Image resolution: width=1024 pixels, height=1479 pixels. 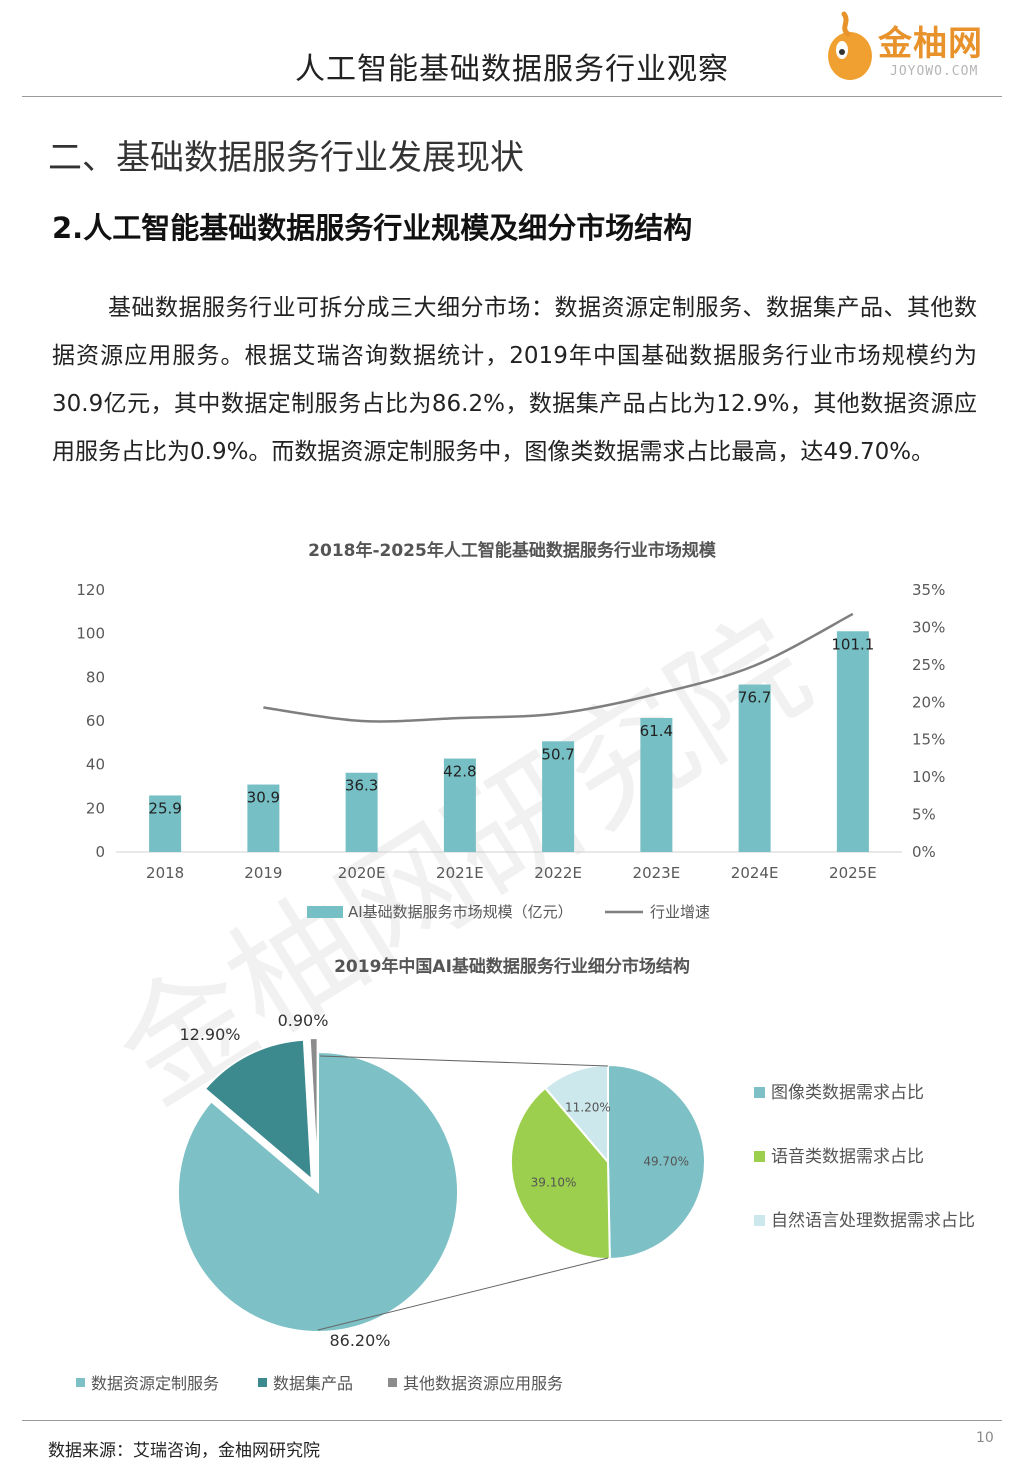 I want to click on main-legend-label: 数据集产品, so click(x=313, y=1383).